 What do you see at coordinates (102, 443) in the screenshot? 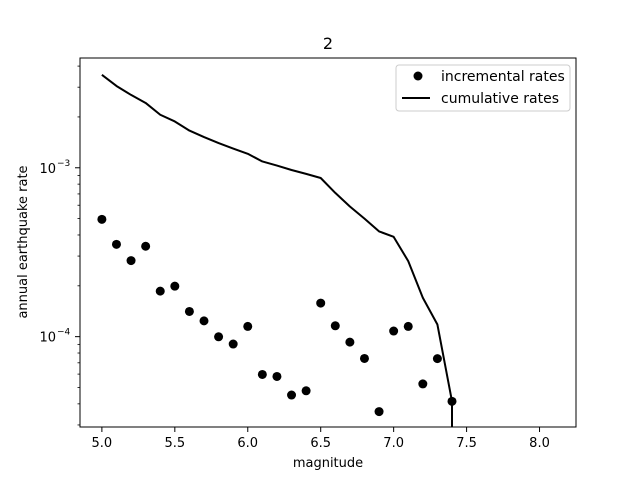
I see `x-tick-label: 5.0` at bounding box center [102, 443].